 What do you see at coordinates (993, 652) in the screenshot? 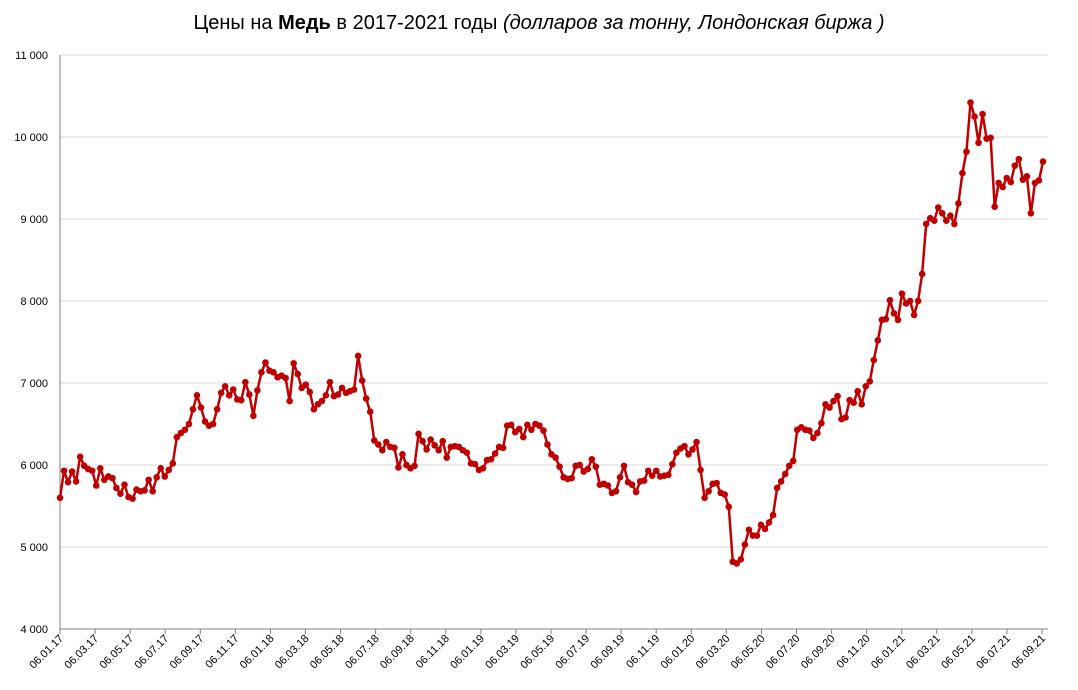
I see `x-tick-label: 06.07.21` at bounding box center [993, 652].